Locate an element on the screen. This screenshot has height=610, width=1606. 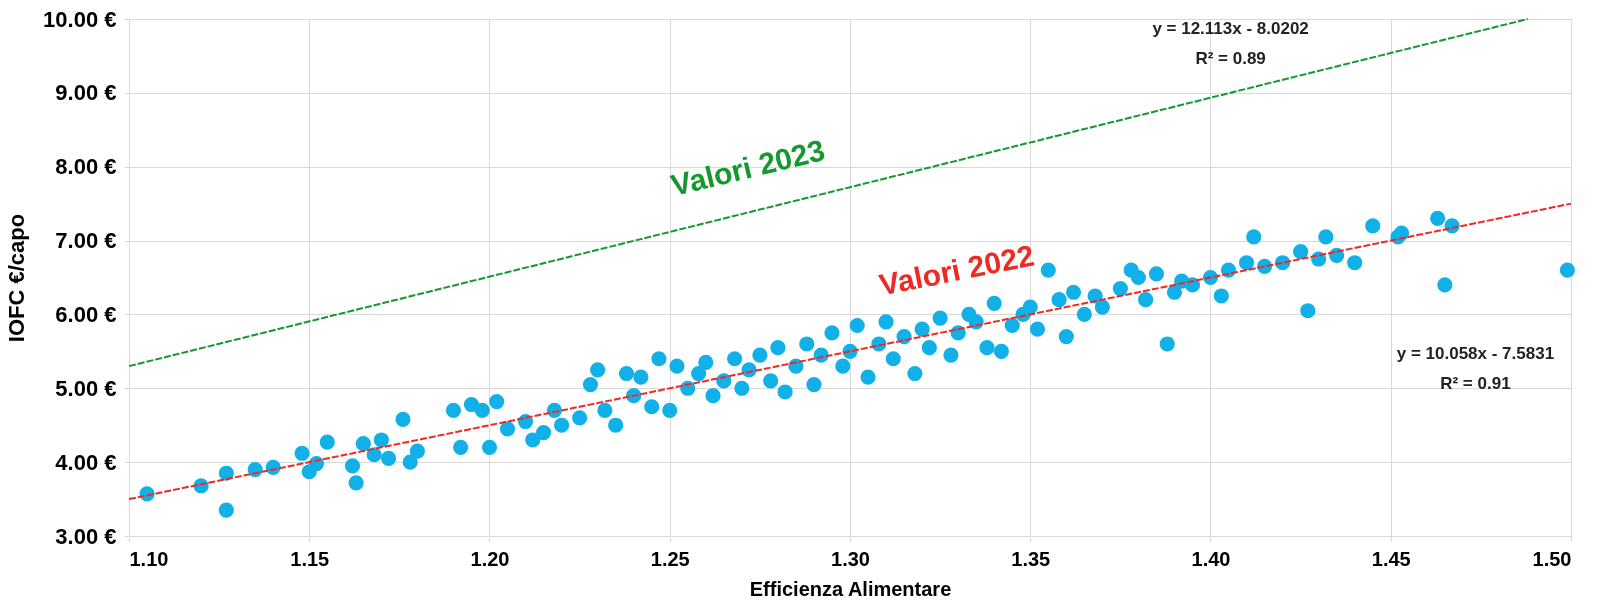
y-tick-label: 9.00 € is located at coordinates (86, 93).